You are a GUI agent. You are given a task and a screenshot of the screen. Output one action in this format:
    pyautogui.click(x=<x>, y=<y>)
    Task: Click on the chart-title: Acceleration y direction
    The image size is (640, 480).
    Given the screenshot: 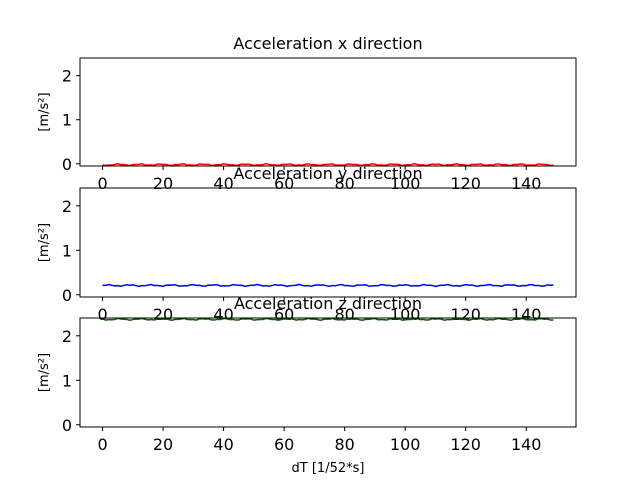 What is the action you would take?
    pyautogui.click(x=327, y=173)
    